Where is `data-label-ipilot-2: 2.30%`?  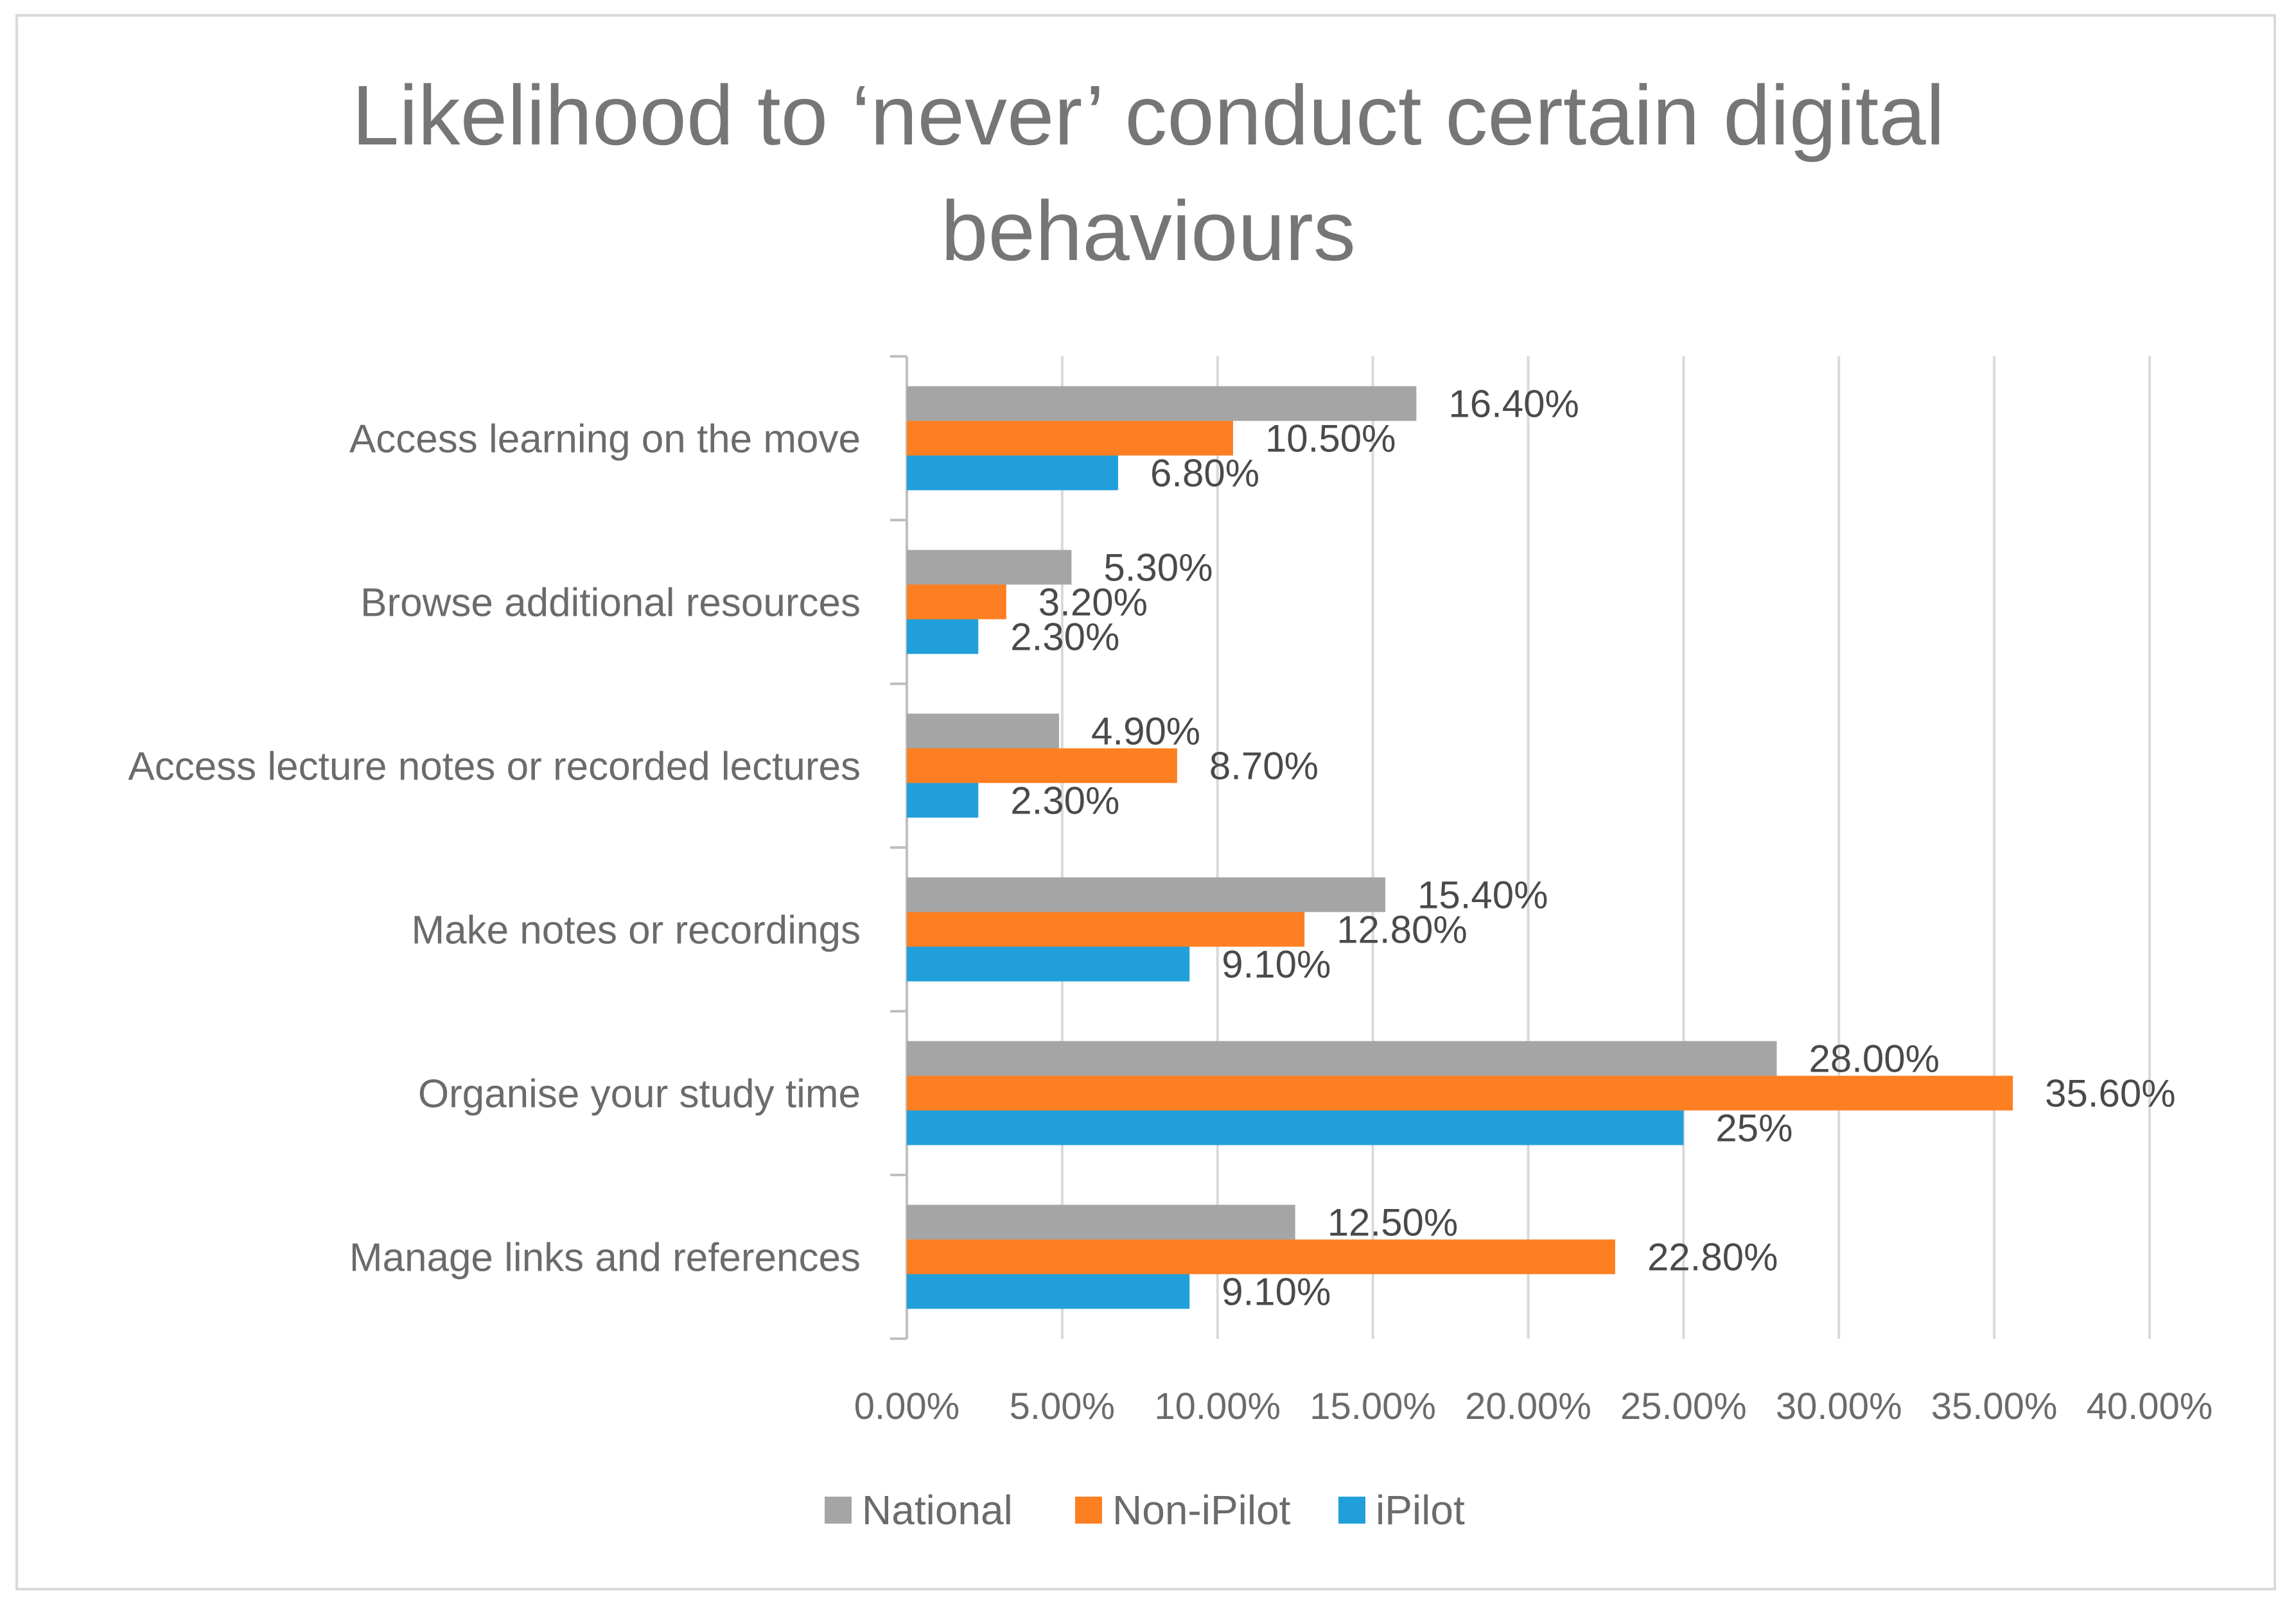 data-label-ipilot-2: 2.30% is located at coordinates (1064, 800).